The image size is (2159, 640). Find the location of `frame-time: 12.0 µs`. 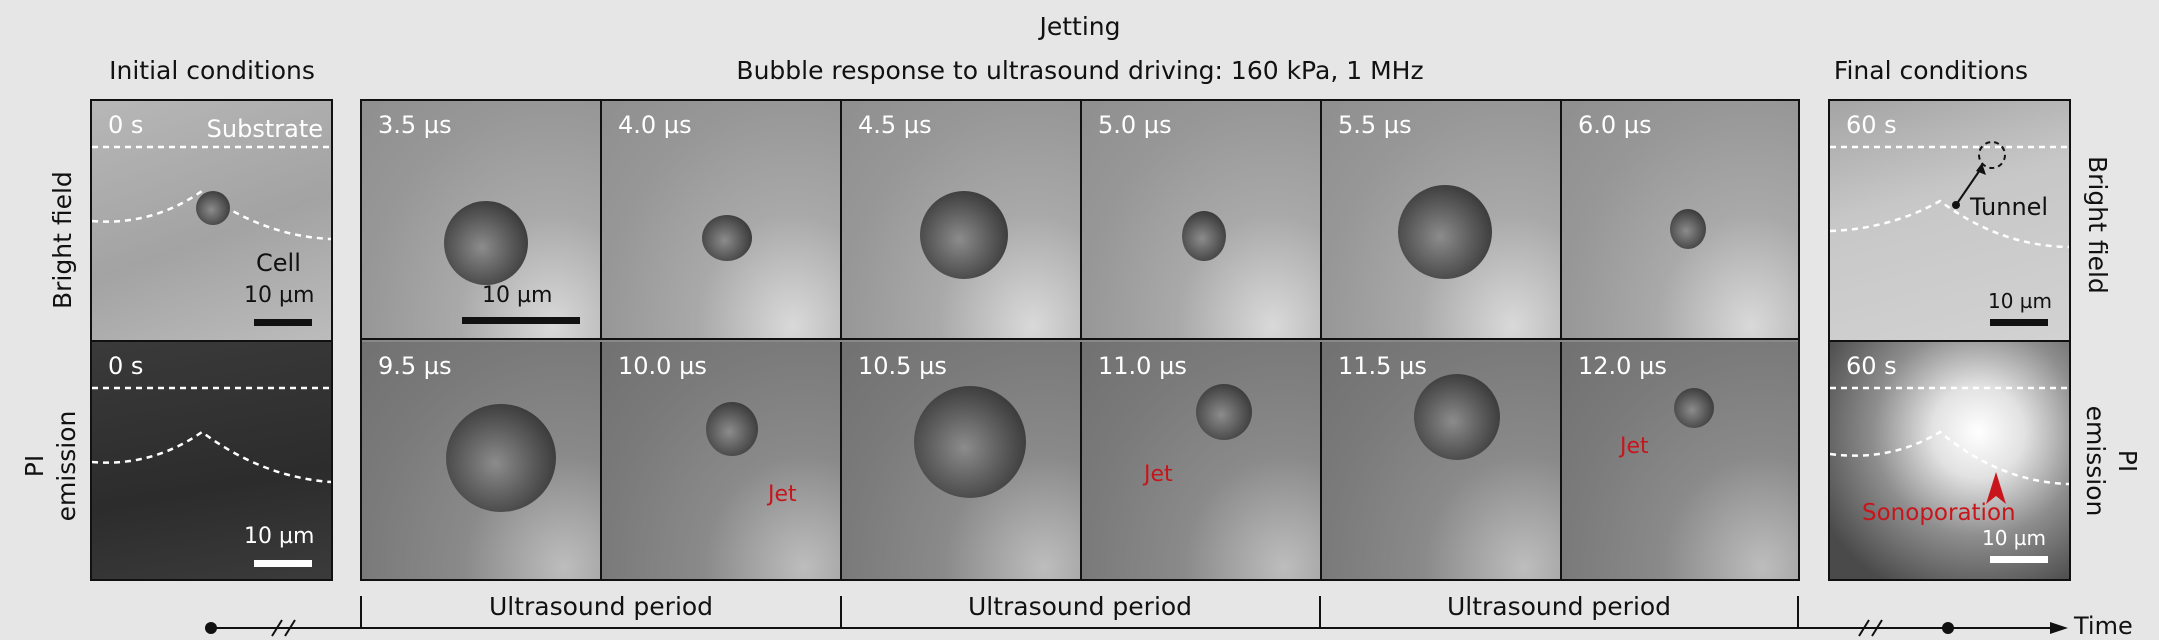

frame-time: 12.0 µs is located at coordinates (1622, 366).